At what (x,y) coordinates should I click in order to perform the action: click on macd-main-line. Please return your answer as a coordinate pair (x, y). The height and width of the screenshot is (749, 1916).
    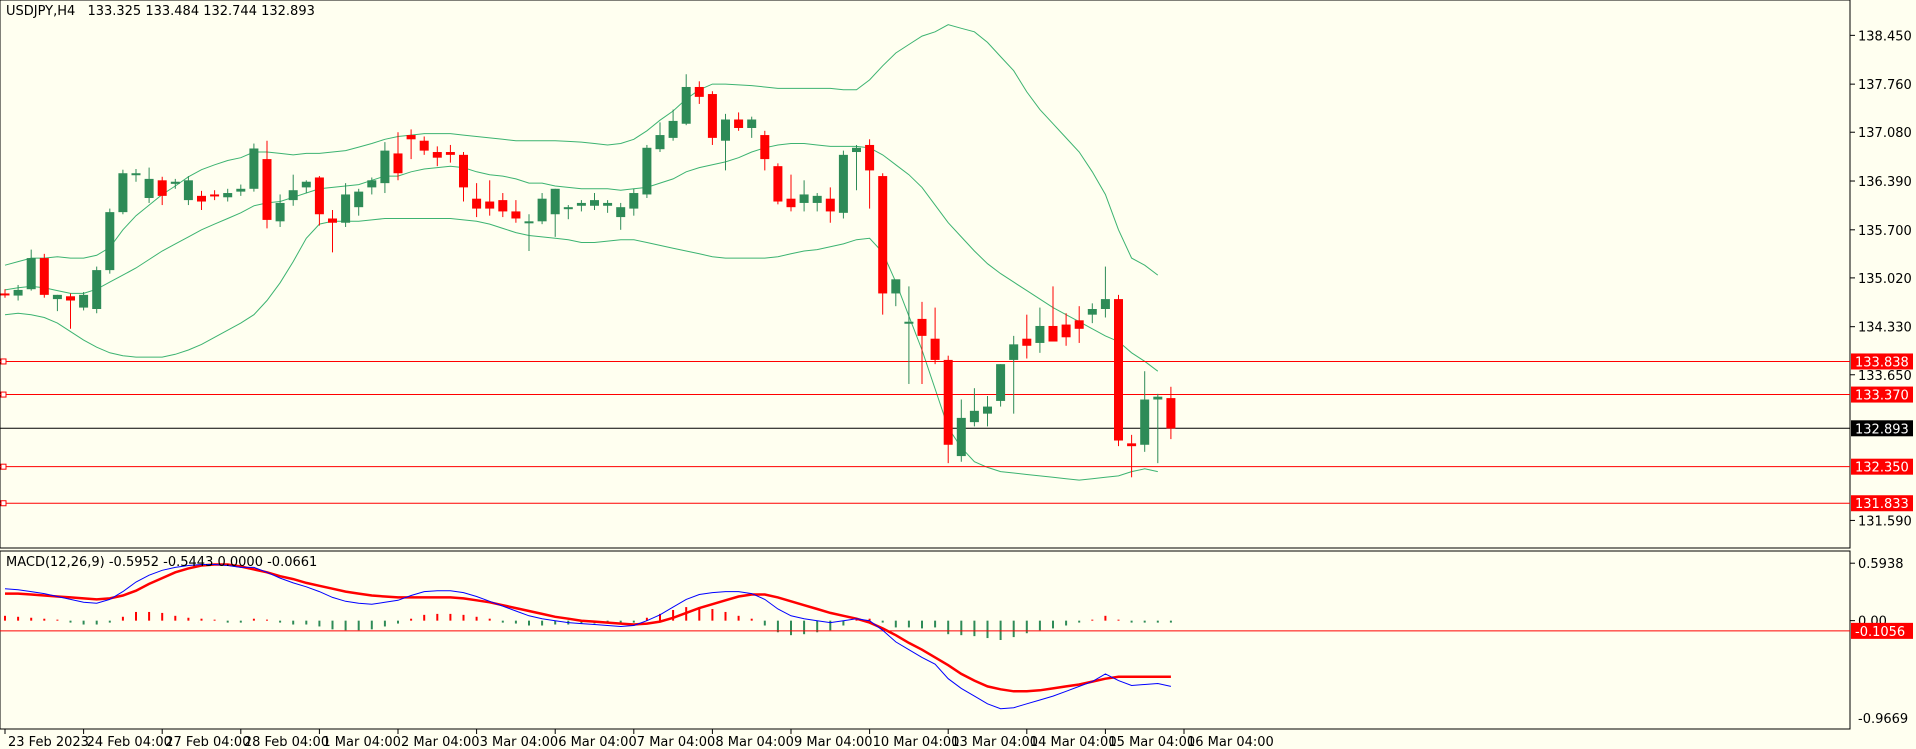
    Looking at the image, I should click on (588, 637).